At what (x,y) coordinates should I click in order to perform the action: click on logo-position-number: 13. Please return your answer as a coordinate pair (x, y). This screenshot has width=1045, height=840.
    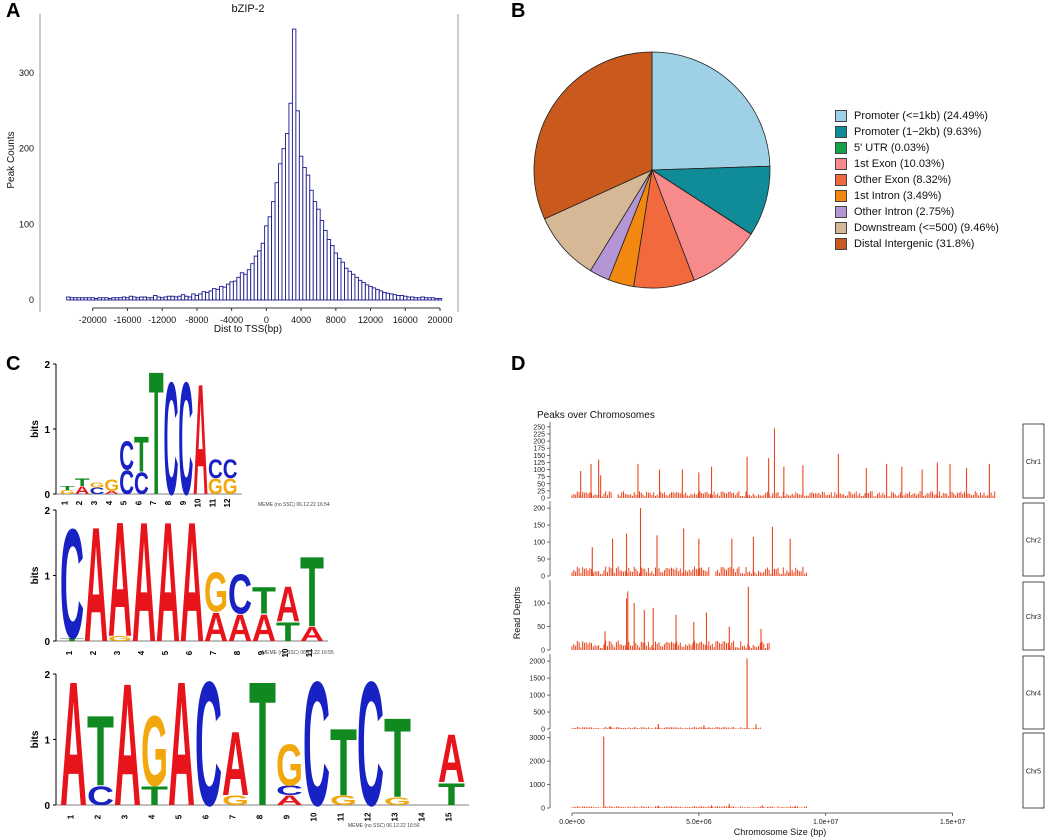
    Looking at the image, I should click on (395, 816).